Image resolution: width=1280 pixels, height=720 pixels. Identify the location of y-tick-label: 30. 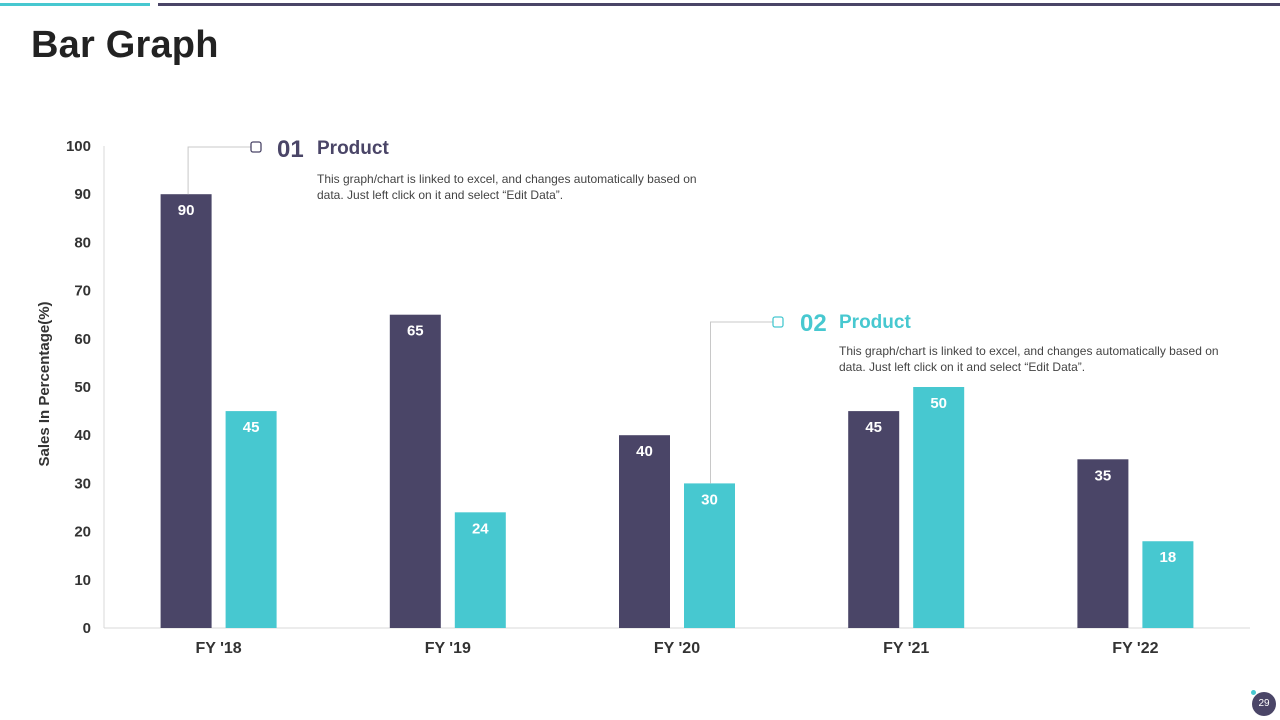
(82, 483).